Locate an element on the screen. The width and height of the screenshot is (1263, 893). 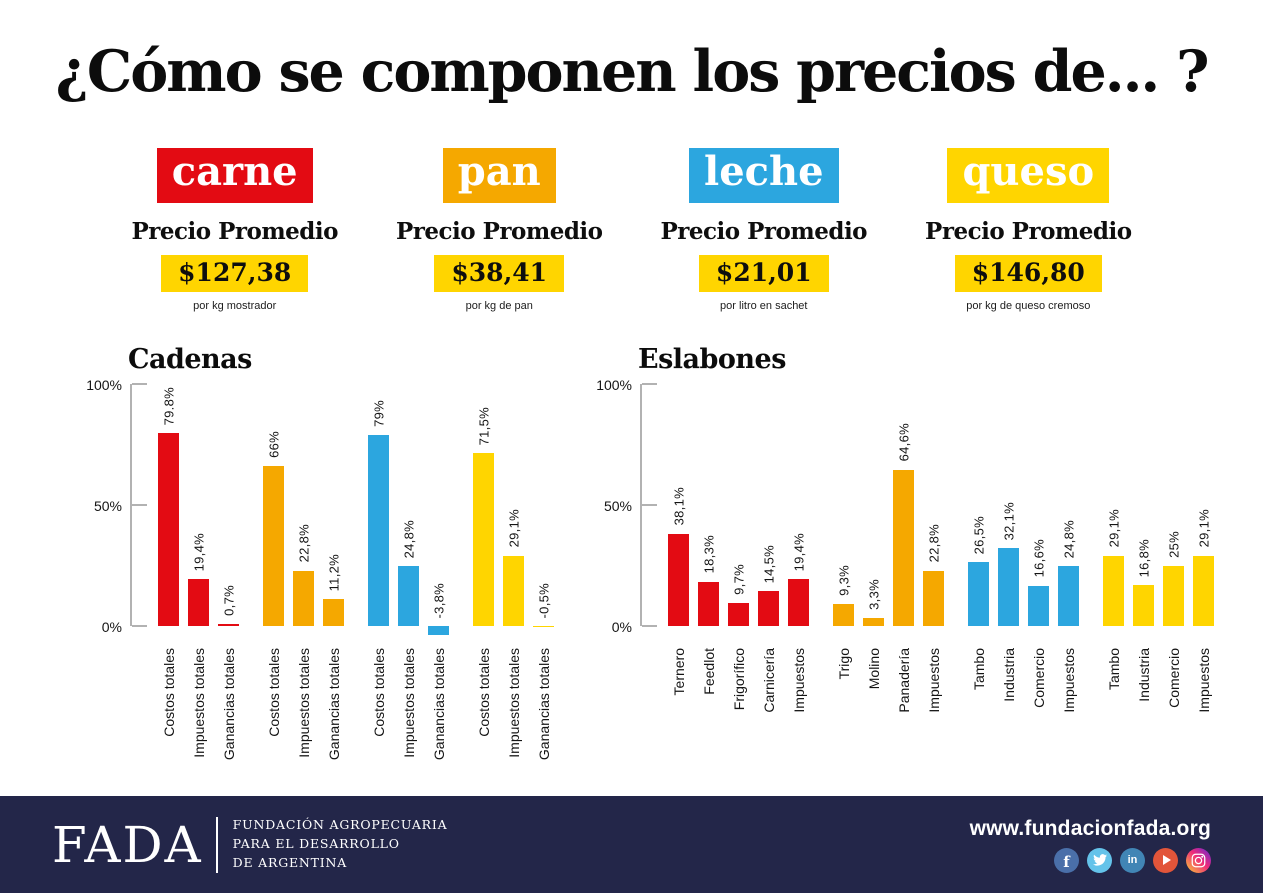
bar-value-label: 71,5% is located at coordinates (483, 425).